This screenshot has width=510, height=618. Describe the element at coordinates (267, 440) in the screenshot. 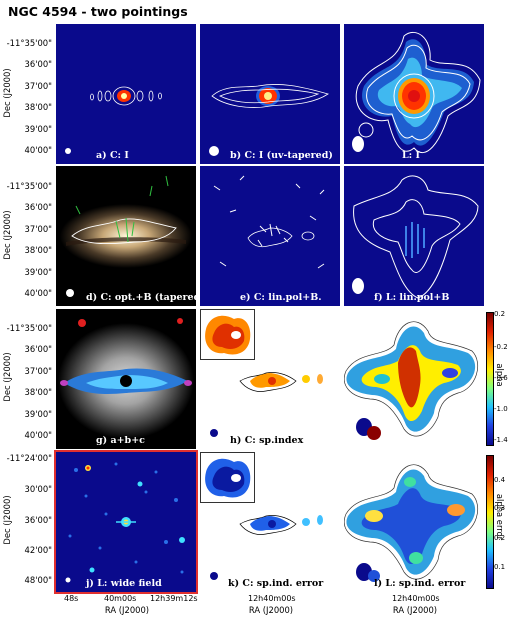

I see `panel-label: h) C: sp.index` at that location.